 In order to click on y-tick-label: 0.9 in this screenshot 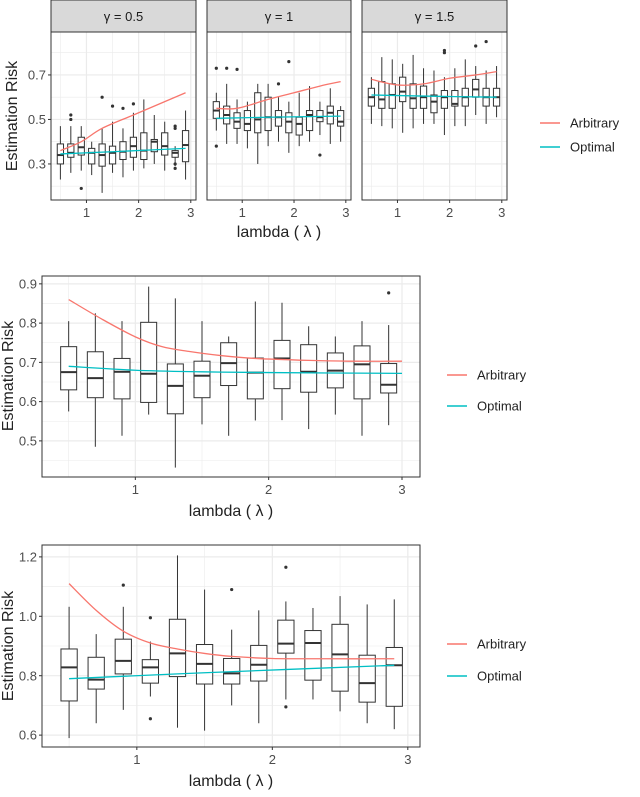, I will do `click(28, 283)`.